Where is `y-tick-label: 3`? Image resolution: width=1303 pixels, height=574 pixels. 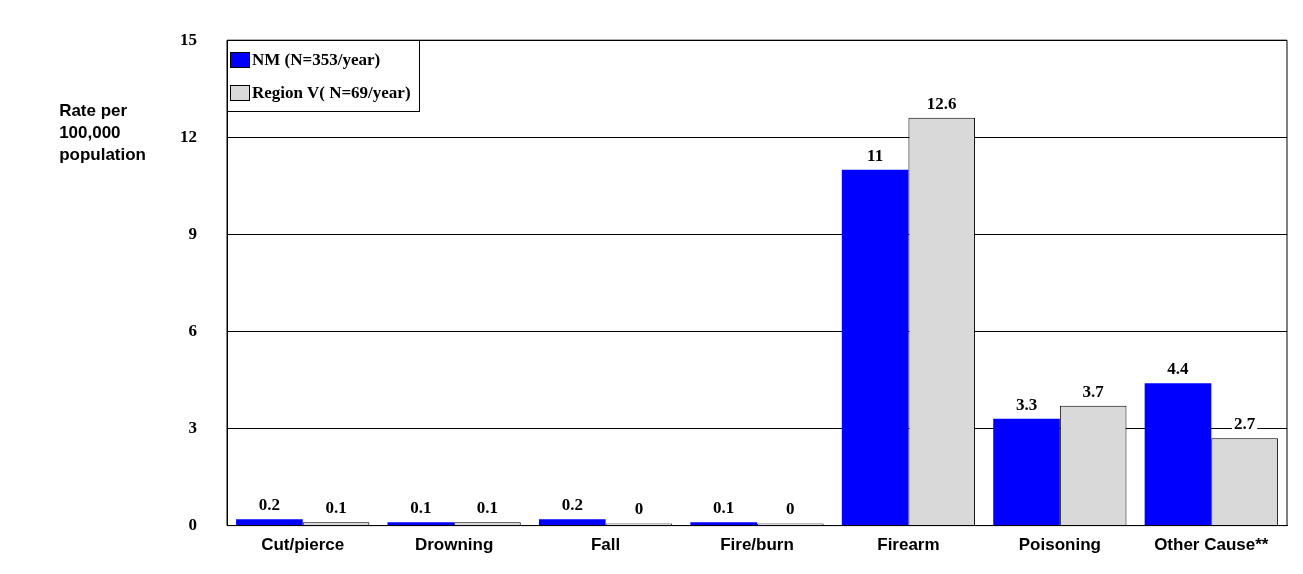
y-tick-label: 3 is located at coordinates (192, 427).